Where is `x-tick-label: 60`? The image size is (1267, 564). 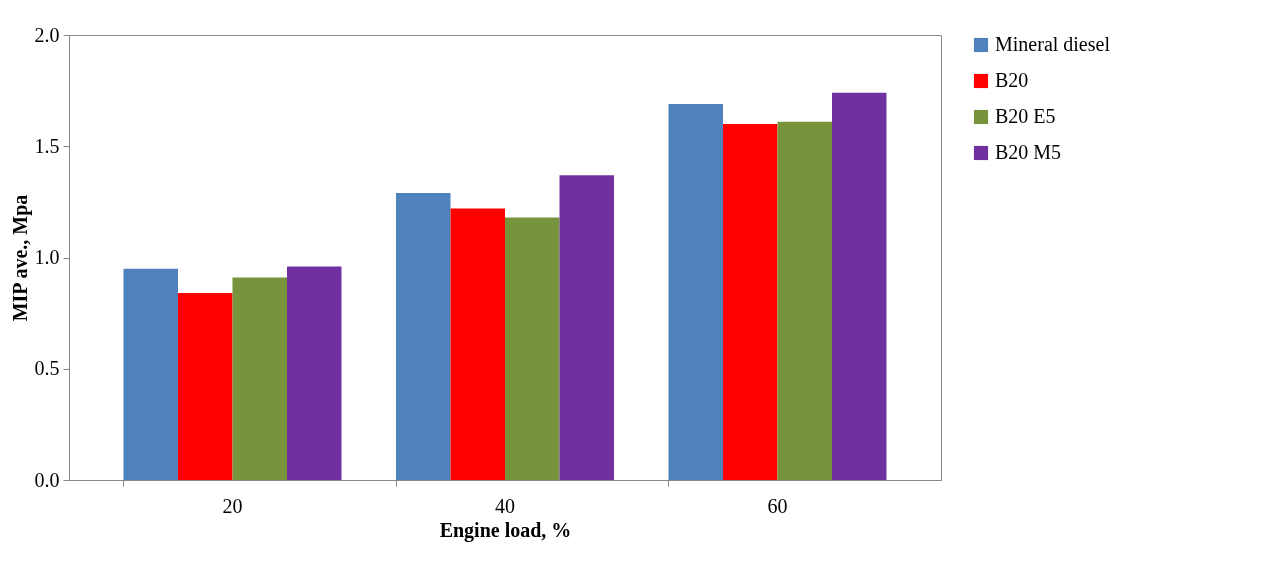
x-tick-label: 60 is located at coordinates (777, 505).